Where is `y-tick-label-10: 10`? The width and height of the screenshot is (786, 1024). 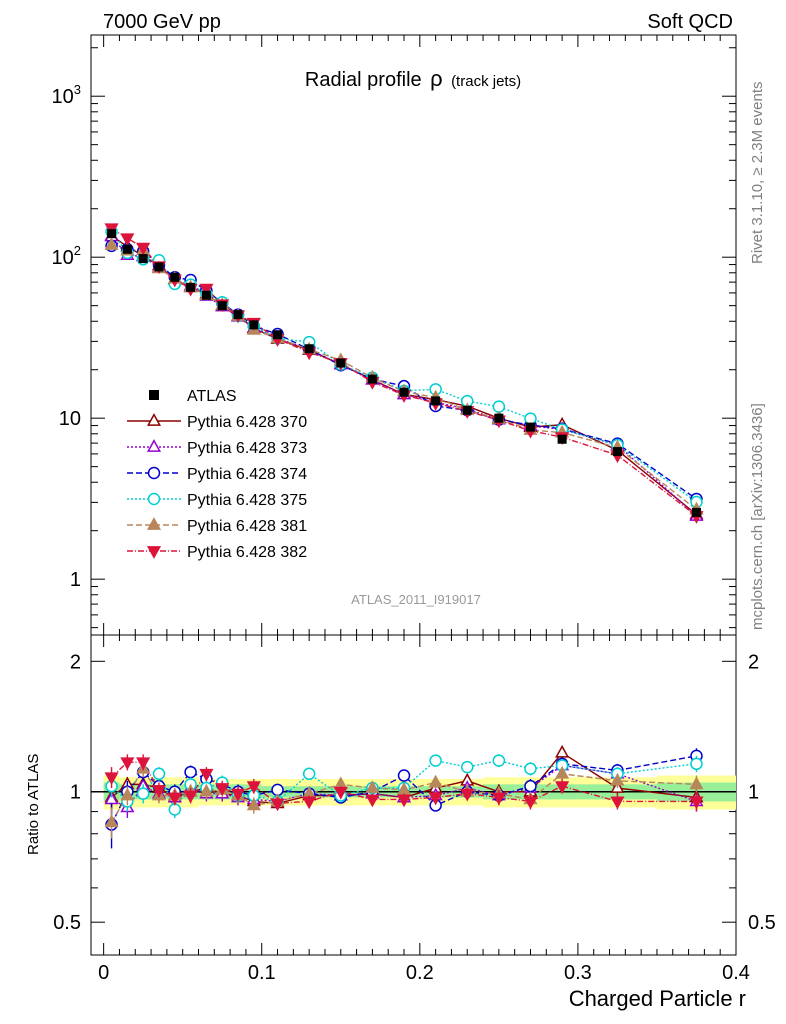
y-tick-label-10: 10 is located at coordinates (70, 419).